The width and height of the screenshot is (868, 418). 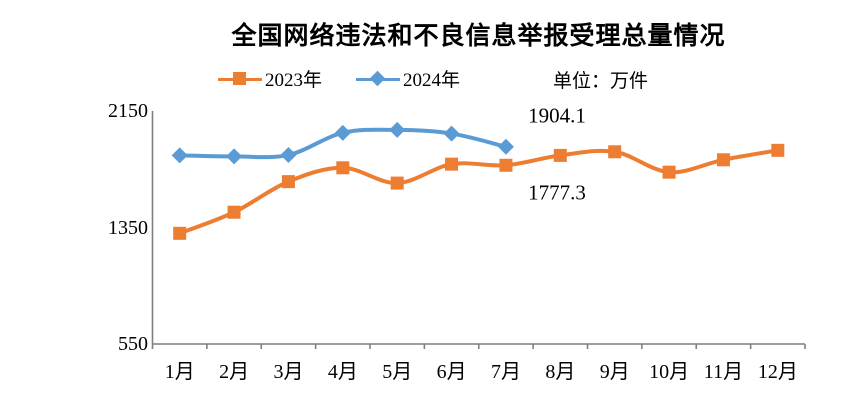 What do you see at coordinates (294, 80) in the screenshot?
I see `legend-label: 2023年` at bounding box center [294, 80].